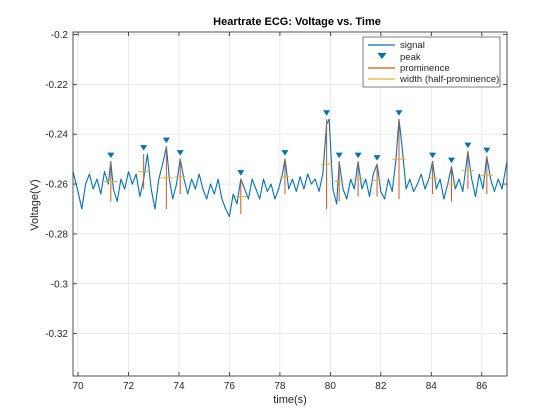 The width and height of the screenshot is (560, 420). I want to click on chart-title: Heartrate ECG: Voltage vs. Time, so click(297, 22).